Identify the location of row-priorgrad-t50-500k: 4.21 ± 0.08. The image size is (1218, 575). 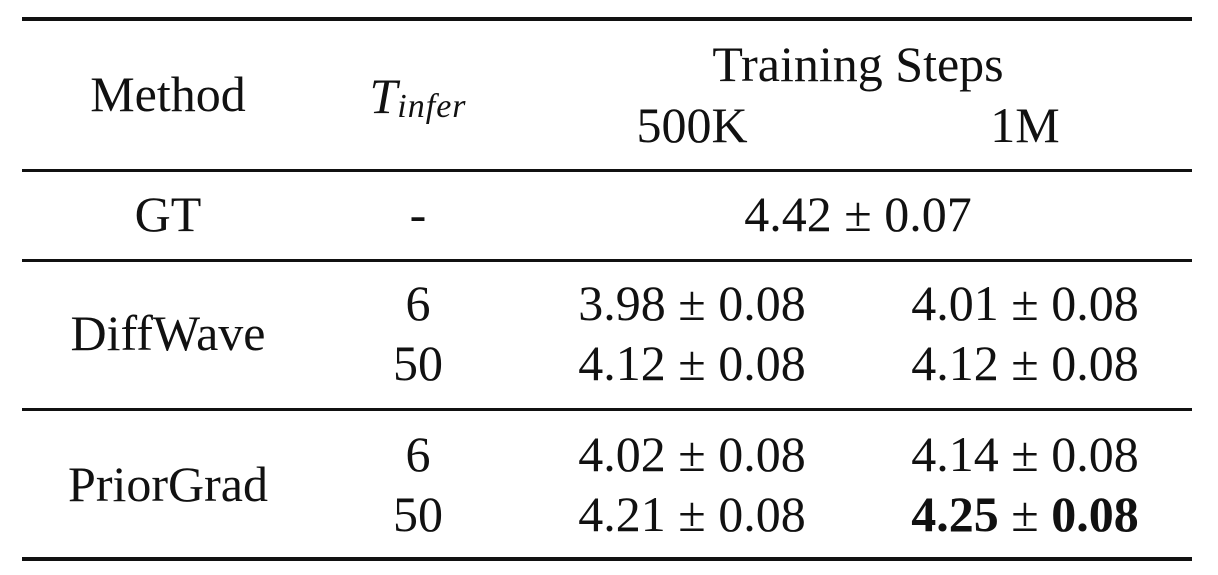
(692, 514).